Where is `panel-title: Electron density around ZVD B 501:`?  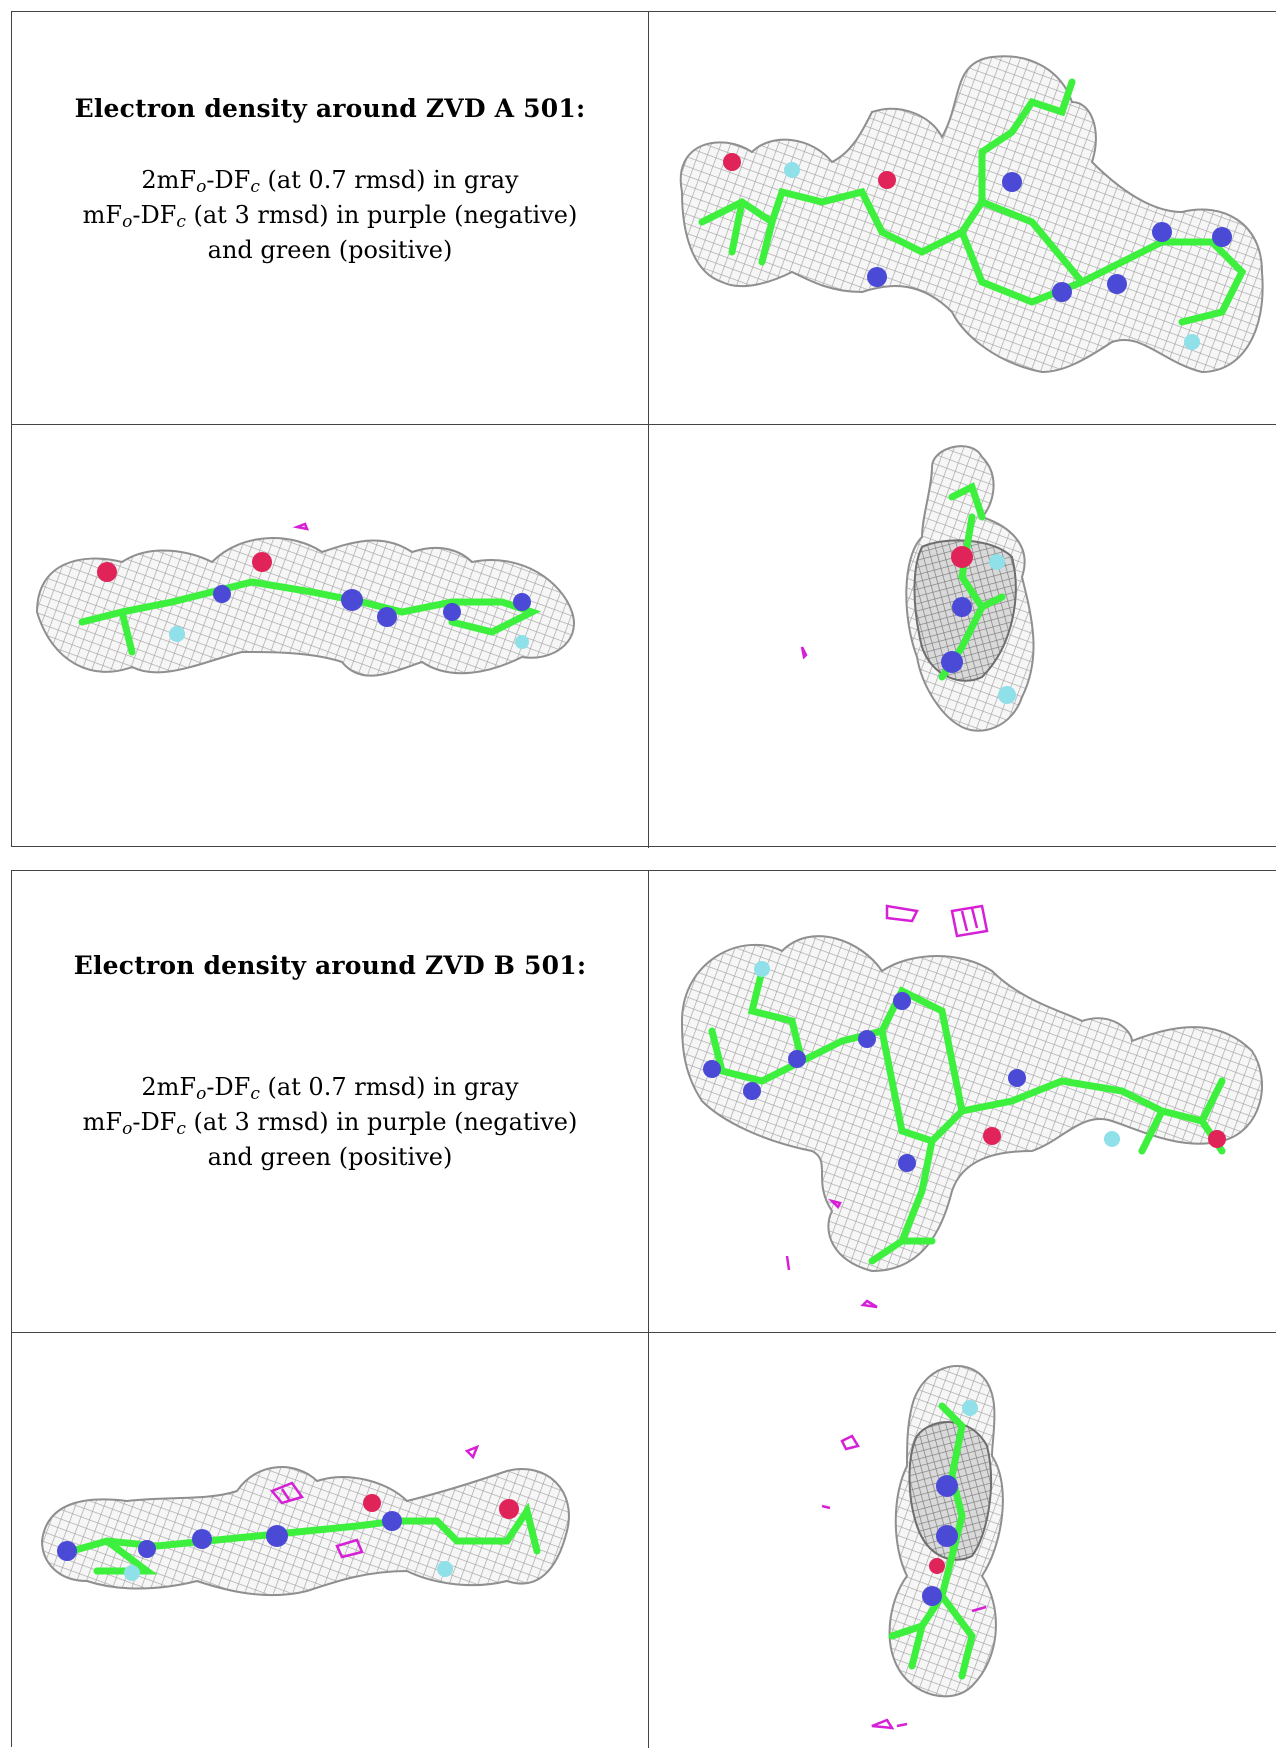 panel-title: Electron density around ZVD B 501: is located at coordinates (330, 965).